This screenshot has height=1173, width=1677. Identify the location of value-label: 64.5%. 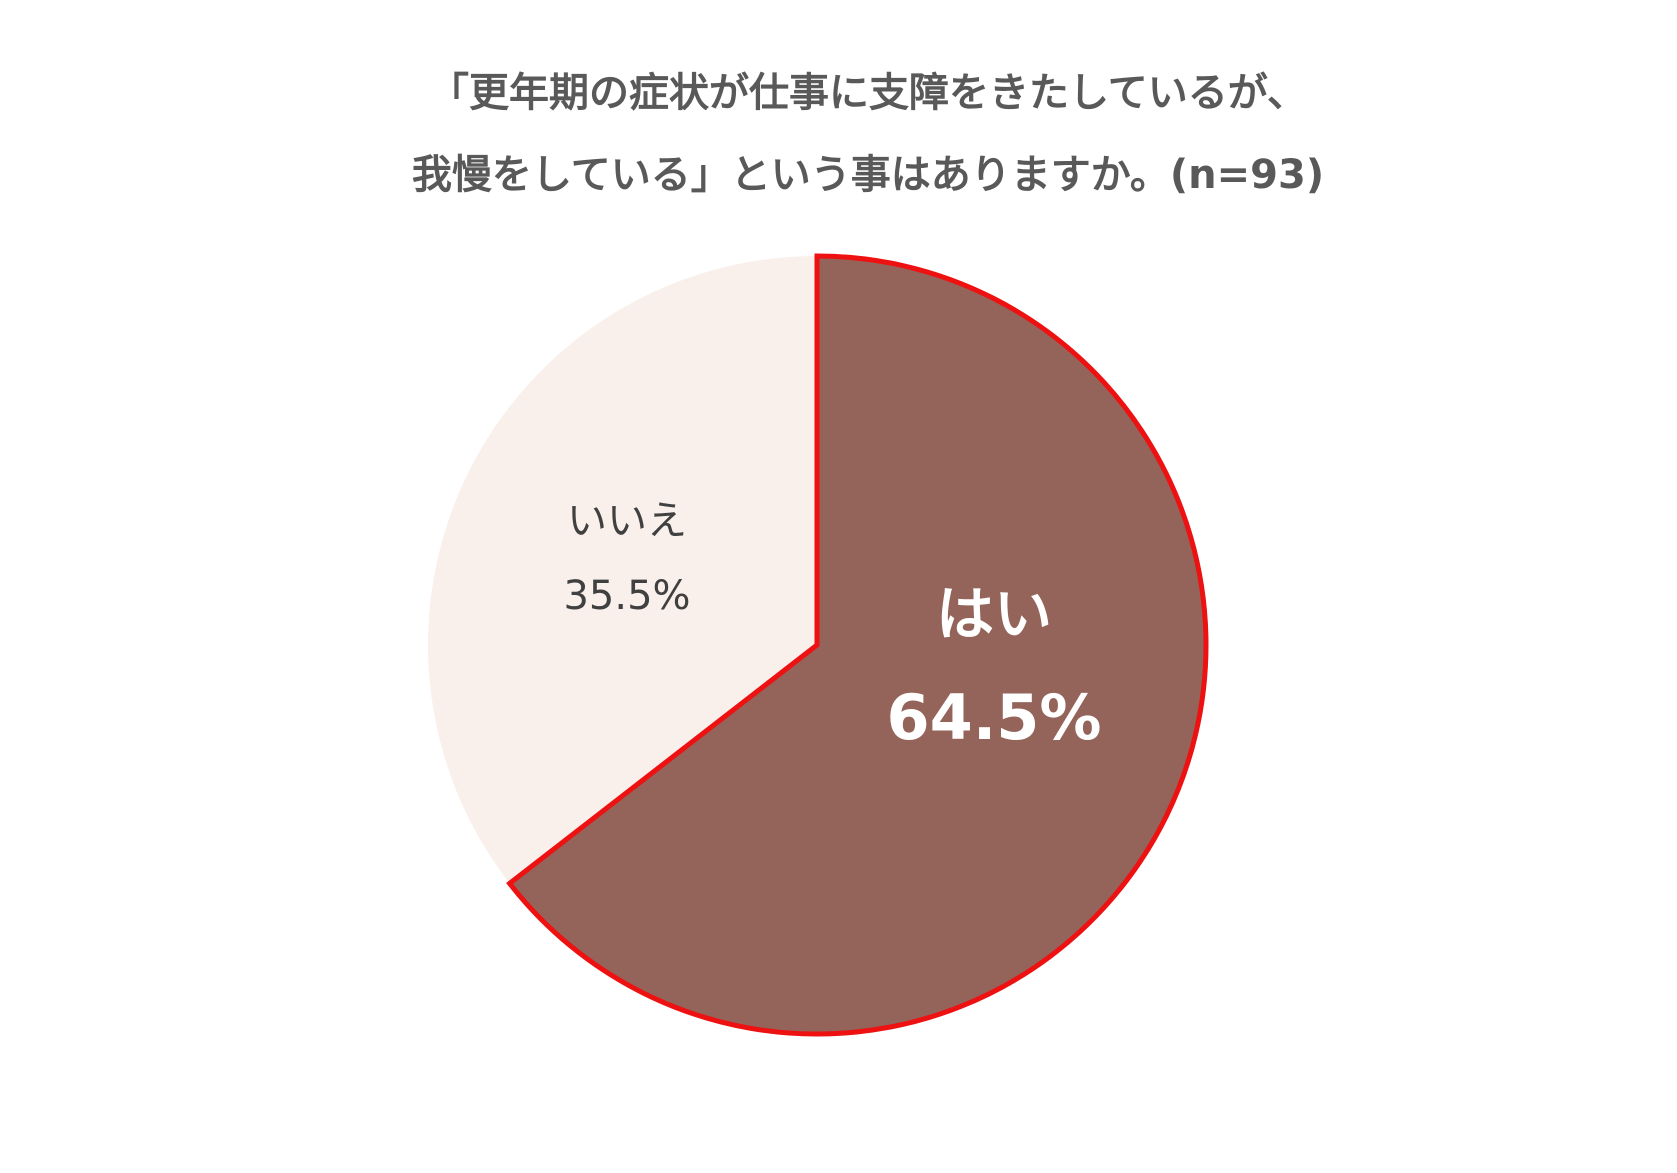
(993, 717).